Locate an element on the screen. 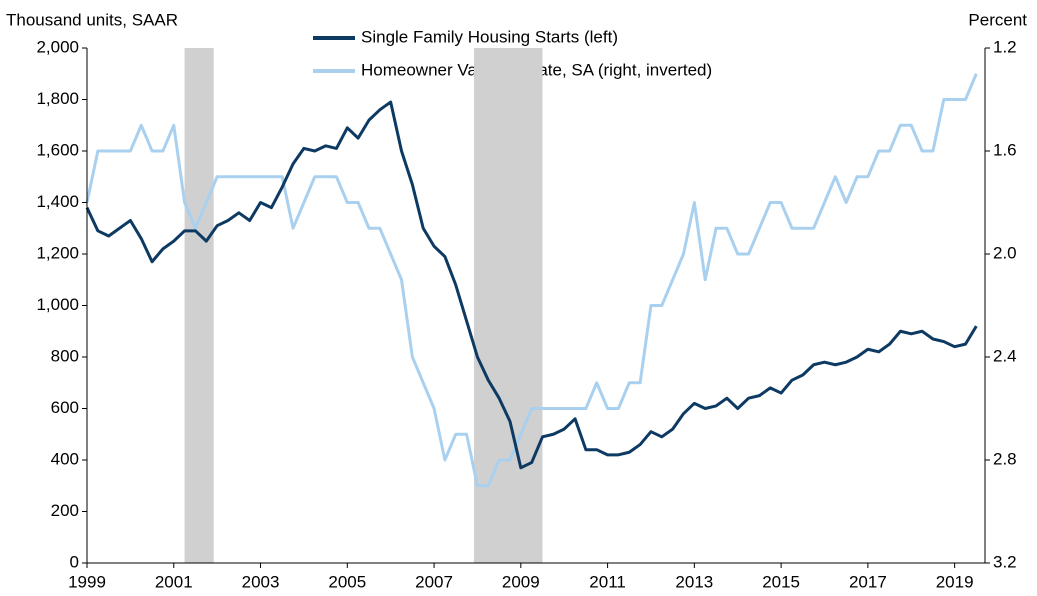  x-tick-label: 2015 is located at coordinates (781, 581).